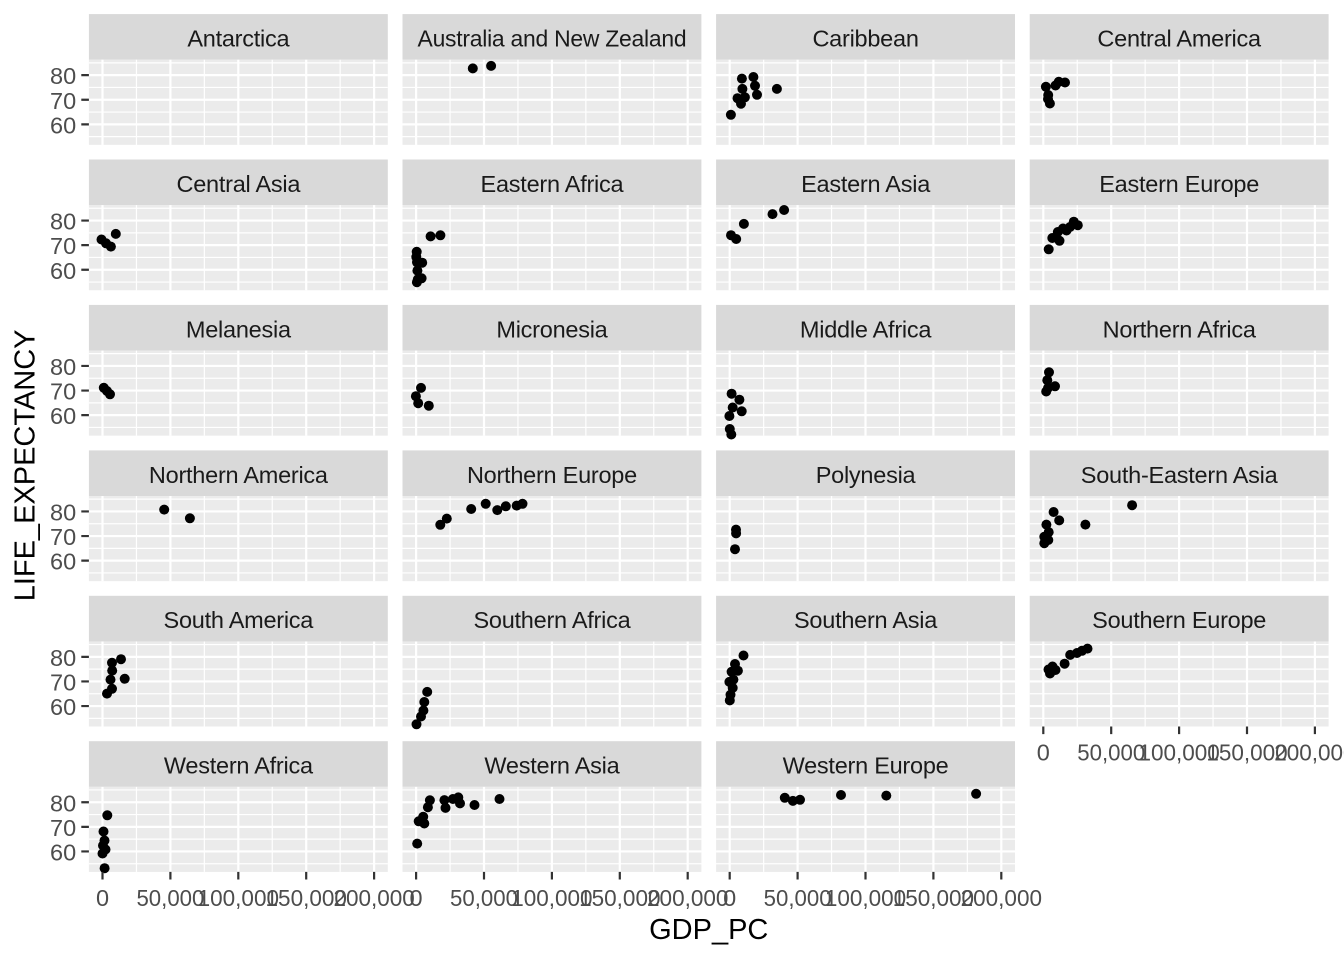 The image size is (1344, 960). What do you see at coordinates (1179, 620) in the screenshot?
I see `svg-text: Southern Europe` at bounding box center [1179, 620].